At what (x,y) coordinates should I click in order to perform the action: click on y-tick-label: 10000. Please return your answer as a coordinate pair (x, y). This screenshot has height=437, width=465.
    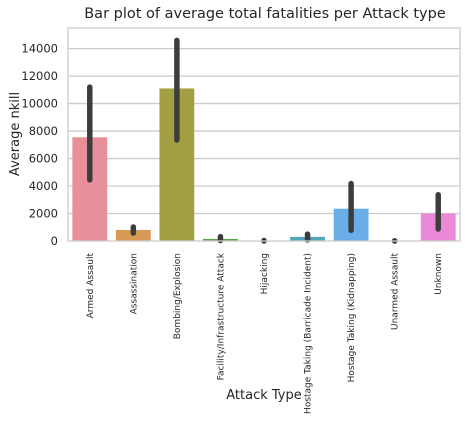
    Looking at the image, I should click on (39, 104).